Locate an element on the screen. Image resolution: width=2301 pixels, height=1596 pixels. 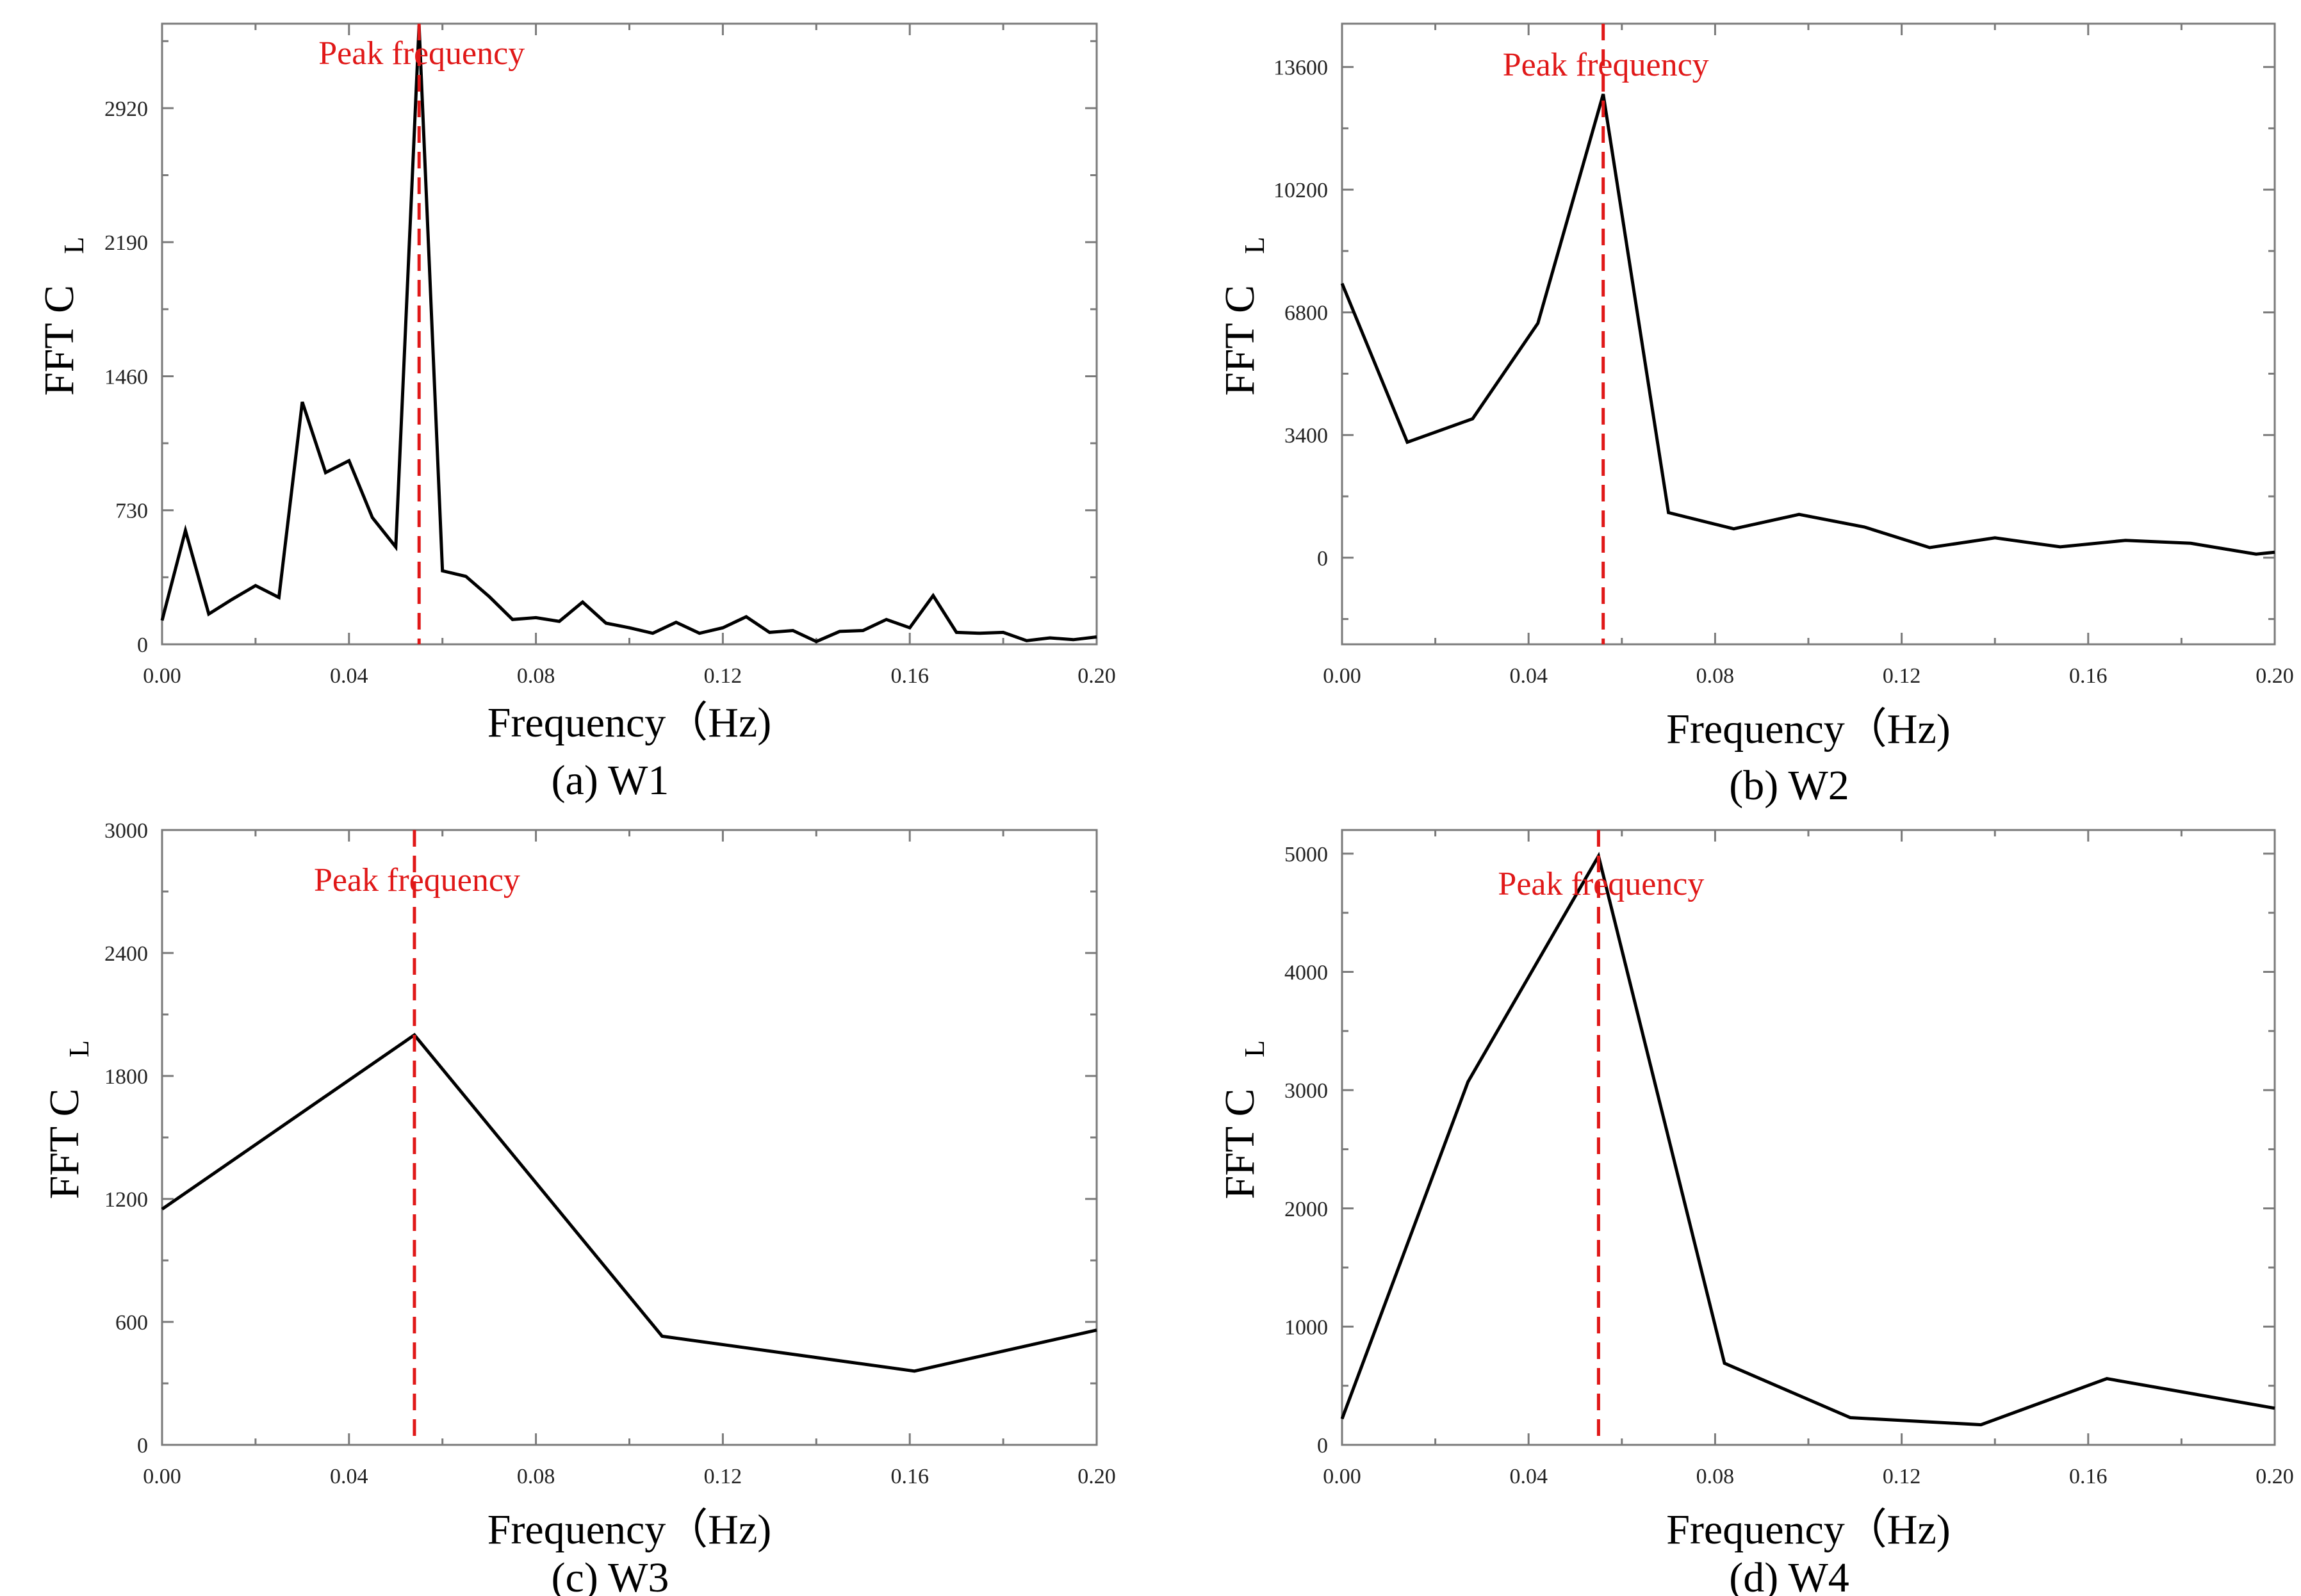
y-tick-label: 2000 is located at coordinates (1306, 1209).